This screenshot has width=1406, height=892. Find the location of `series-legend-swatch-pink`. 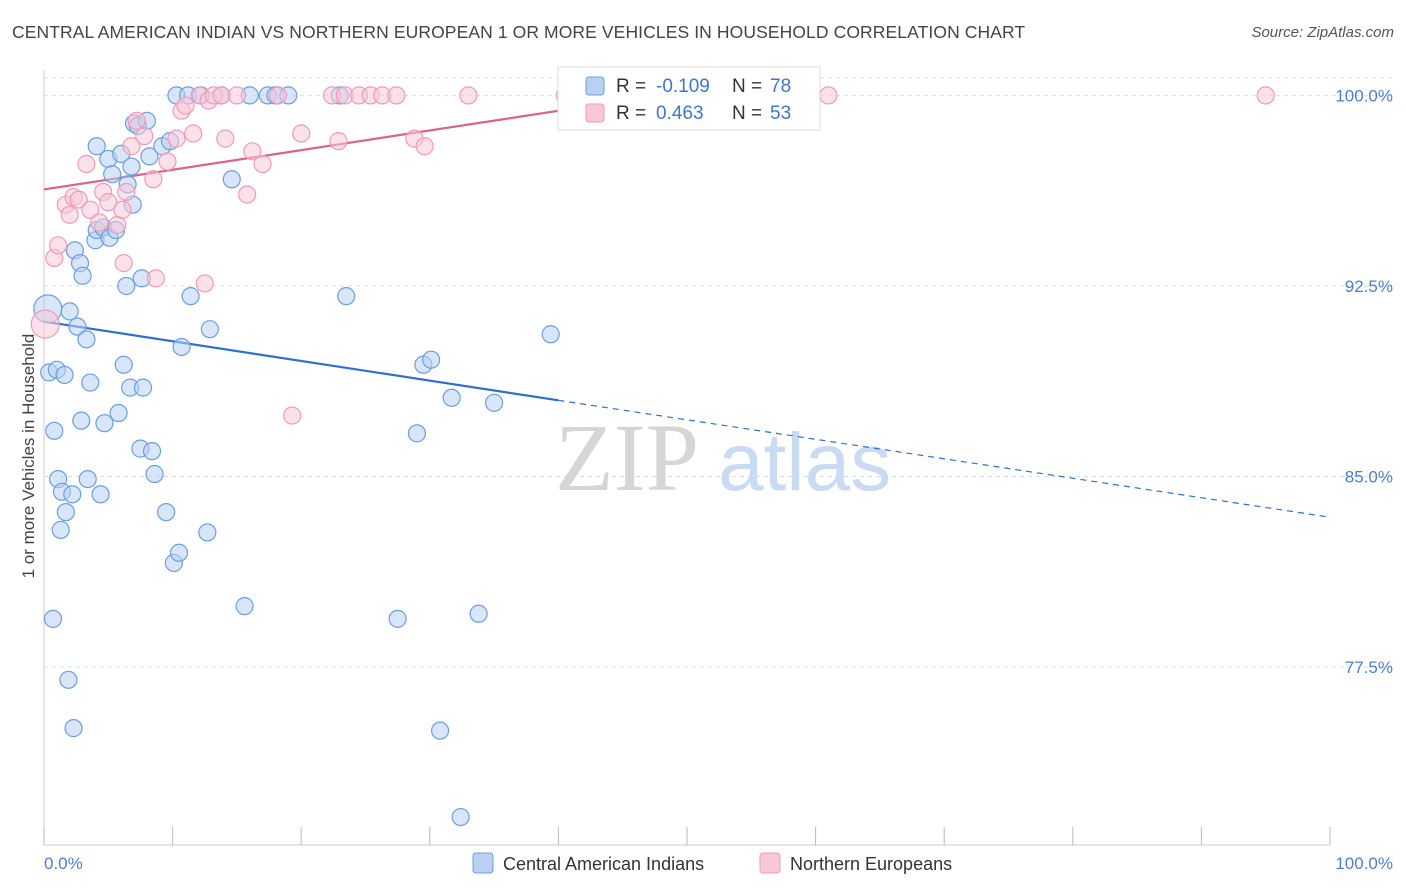

series-legend-swatch-pink is located at coordinates (770, 863).